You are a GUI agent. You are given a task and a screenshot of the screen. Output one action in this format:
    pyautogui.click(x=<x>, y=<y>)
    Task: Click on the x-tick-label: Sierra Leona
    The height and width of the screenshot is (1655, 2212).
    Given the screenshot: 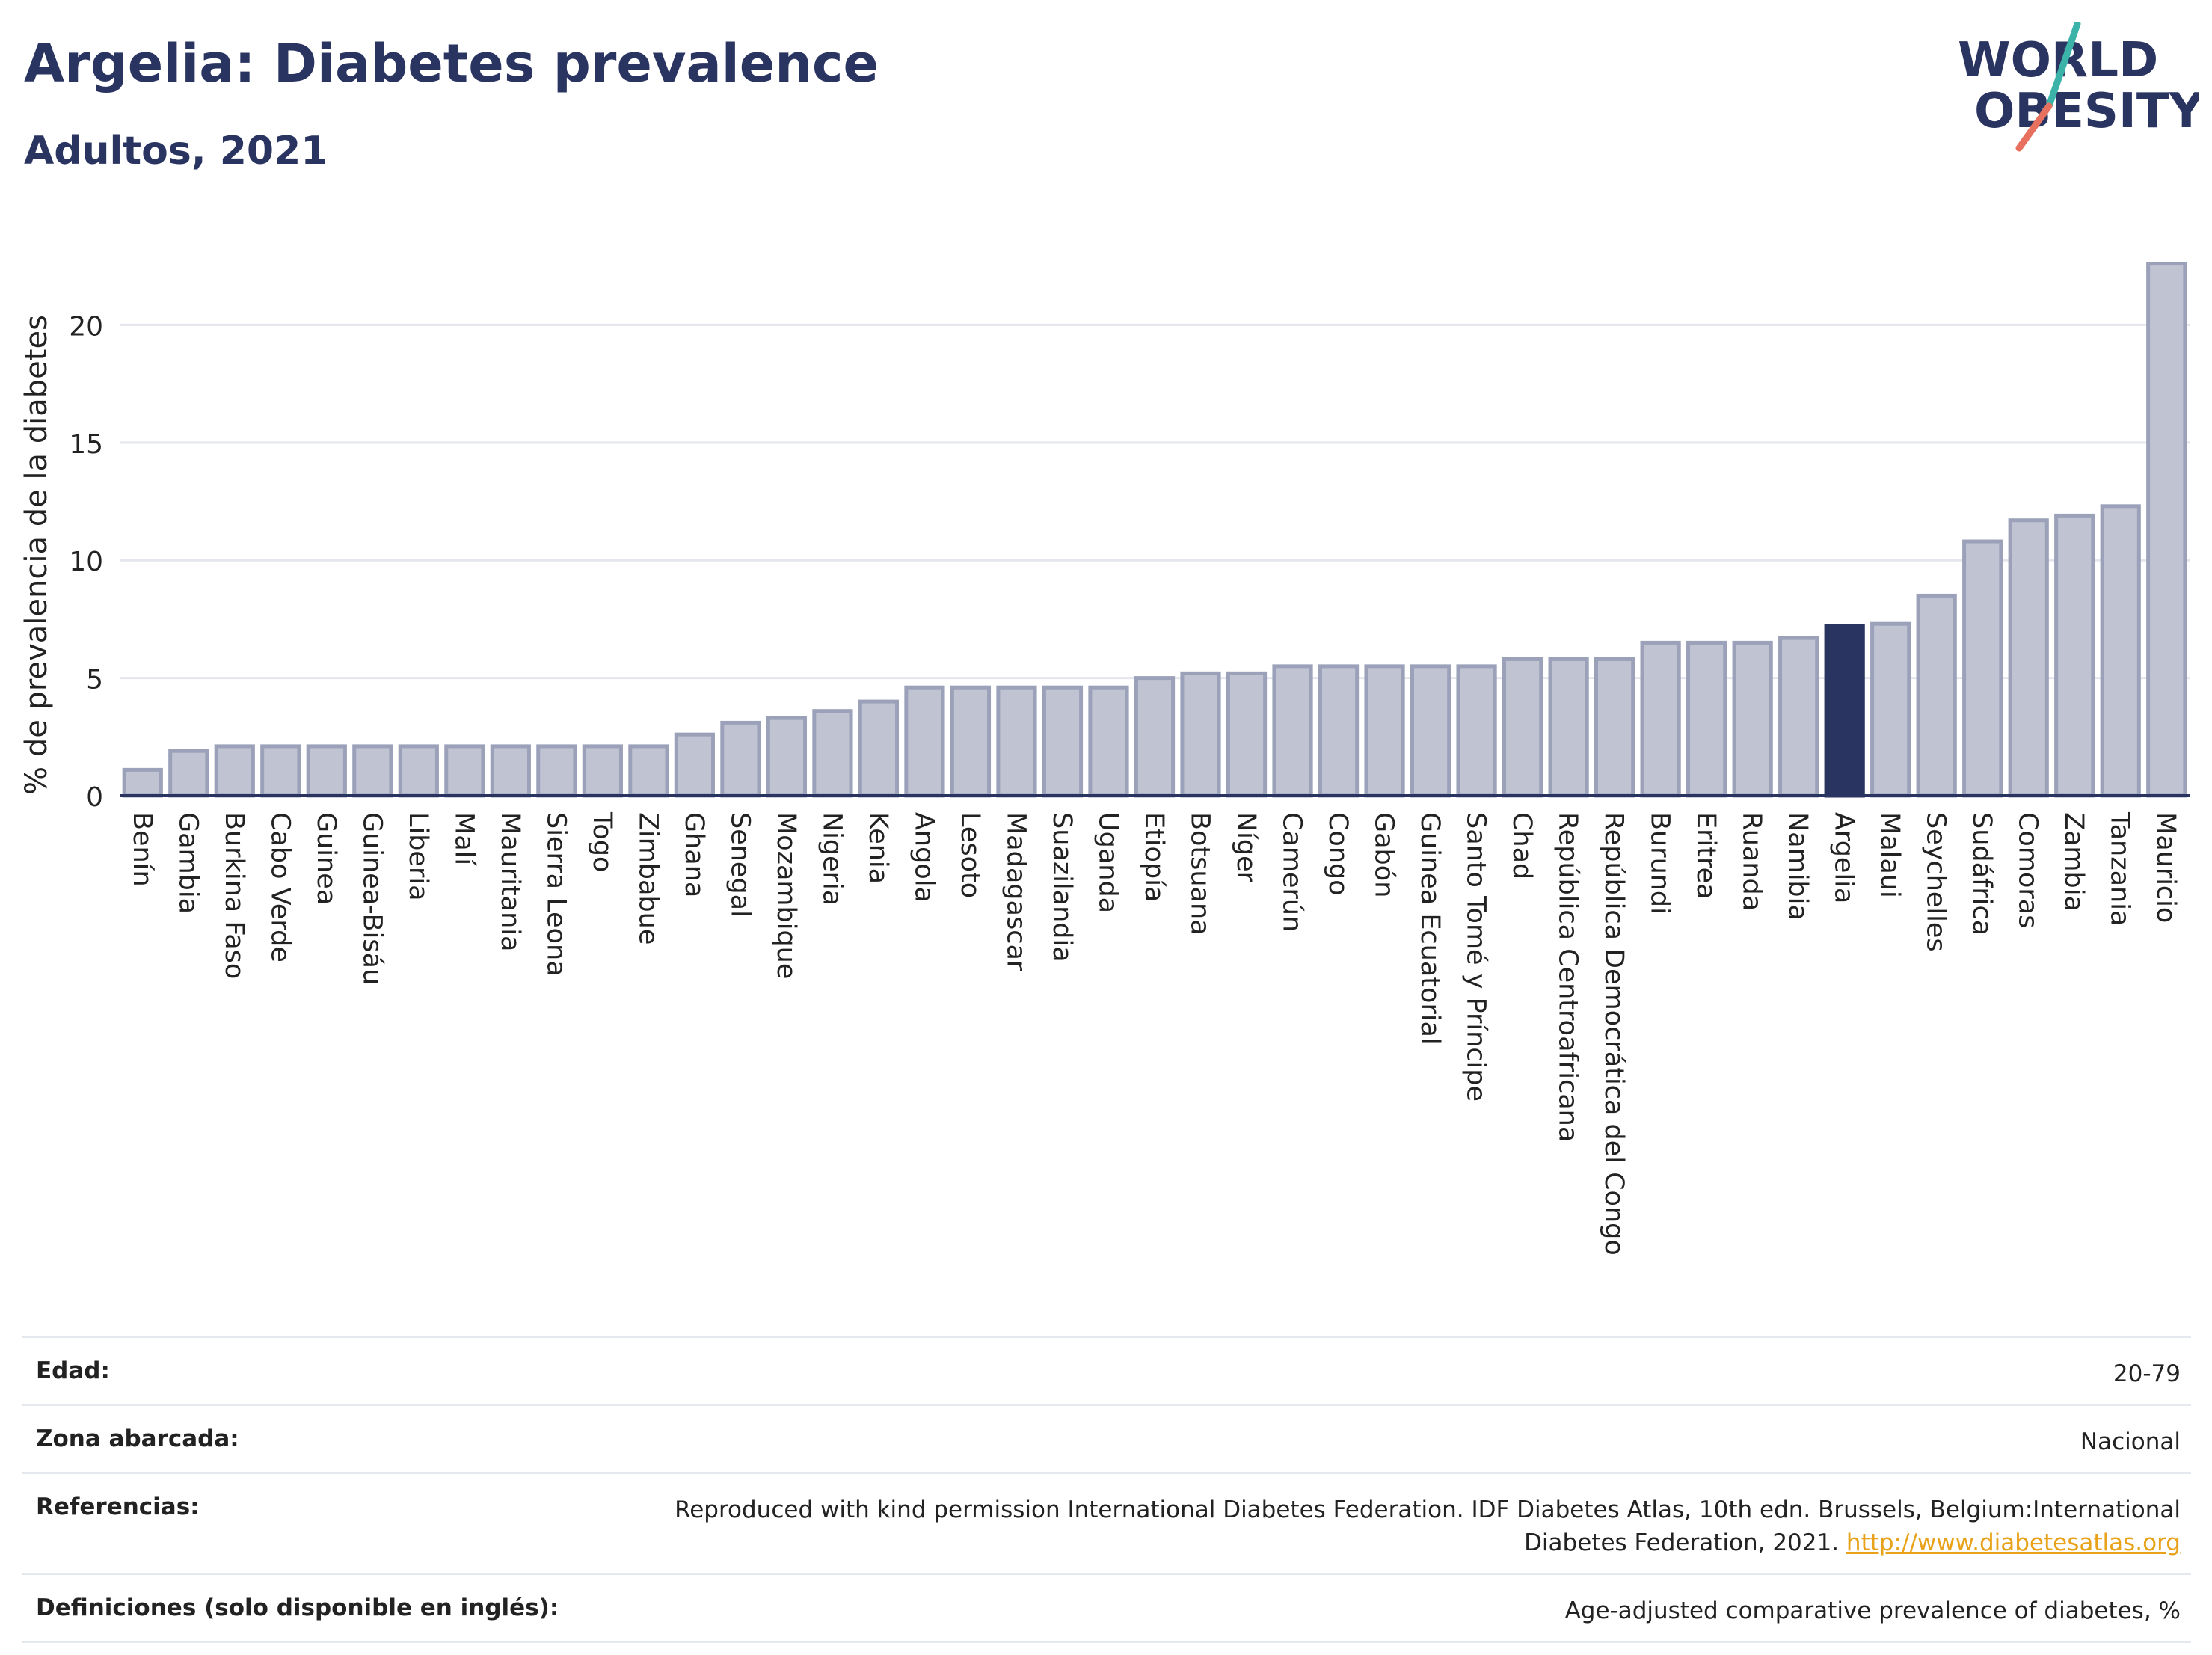 What is the action you would take?
    pyautogui.click(x=556, y=894)
    